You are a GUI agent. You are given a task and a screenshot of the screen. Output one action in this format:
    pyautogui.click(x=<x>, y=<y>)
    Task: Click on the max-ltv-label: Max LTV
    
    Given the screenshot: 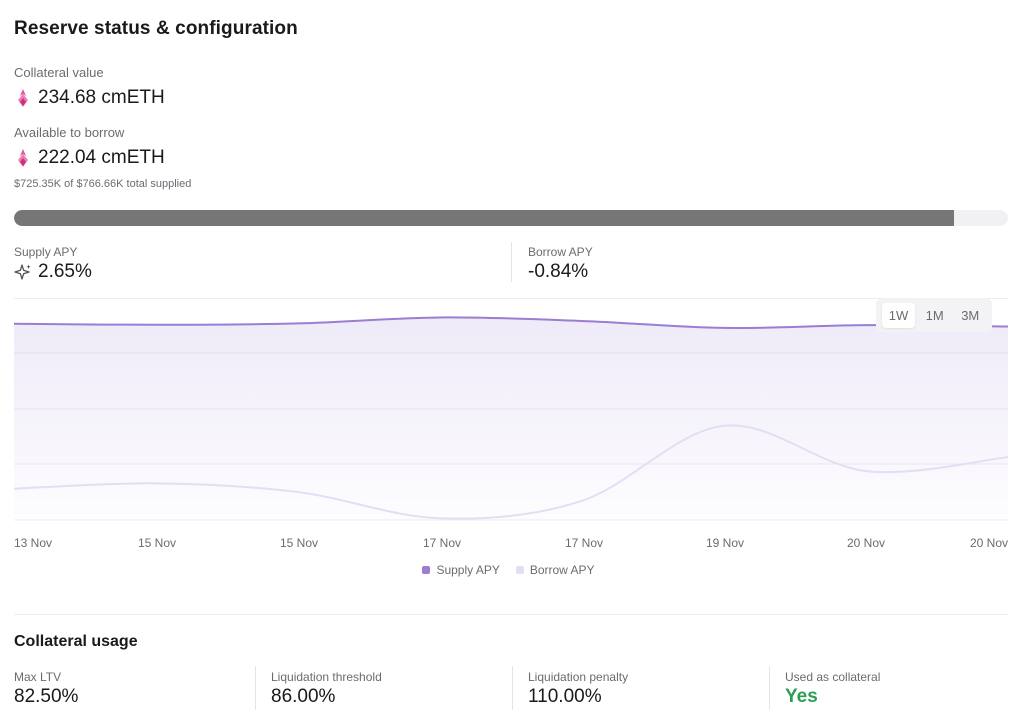 What is the action you would take?
    pyautogui.click(x=38, y=677)
    